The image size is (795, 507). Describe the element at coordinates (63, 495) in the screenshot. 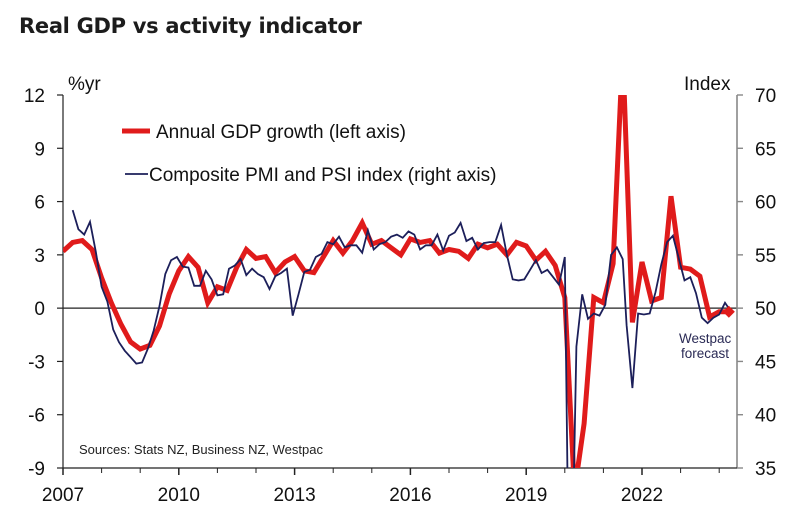

I see `x-axis-tick-label: 2007` at that location.